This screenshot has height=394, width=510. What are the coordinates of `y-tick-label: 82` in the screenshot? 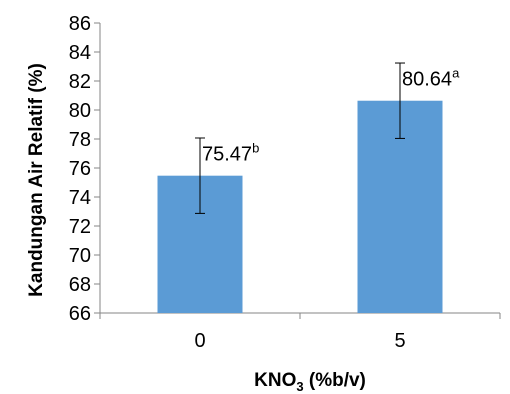 It's located at (80, 82).